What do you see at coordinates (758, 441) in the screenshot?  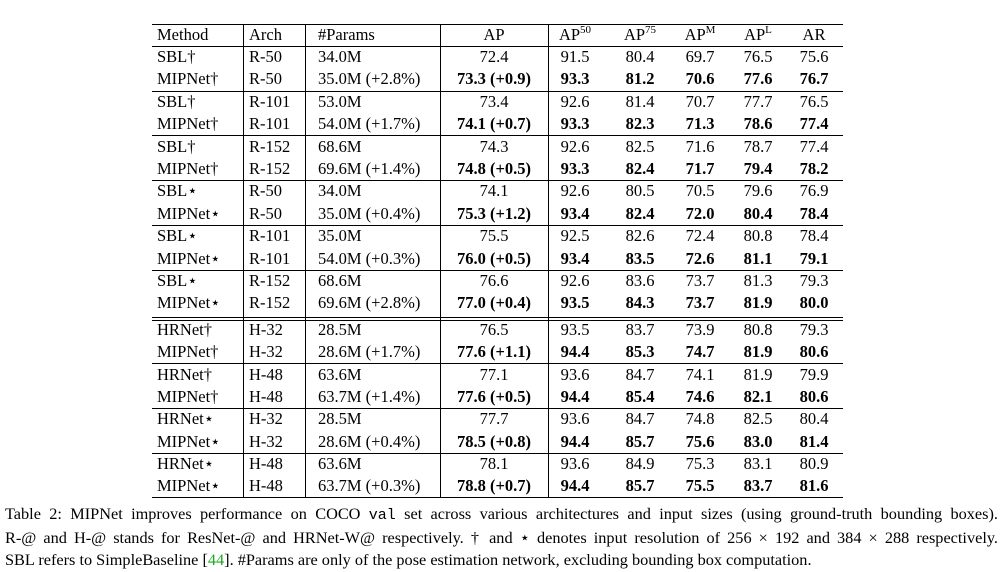 I see `table-cell: 83.0` at bounding box center [758, 441].